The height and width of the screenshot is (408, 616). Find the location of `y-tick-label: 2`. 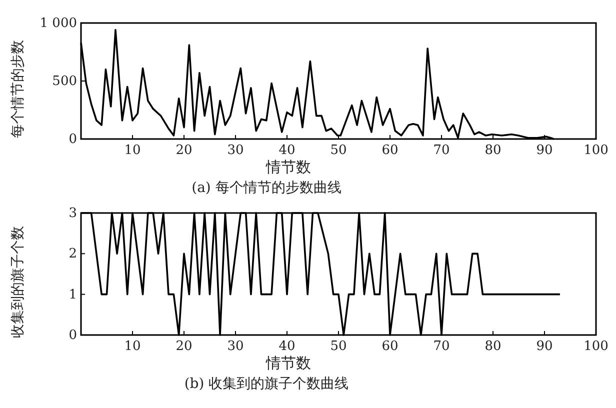

y-tick-label: 2 is located at coordinates (72, 254).